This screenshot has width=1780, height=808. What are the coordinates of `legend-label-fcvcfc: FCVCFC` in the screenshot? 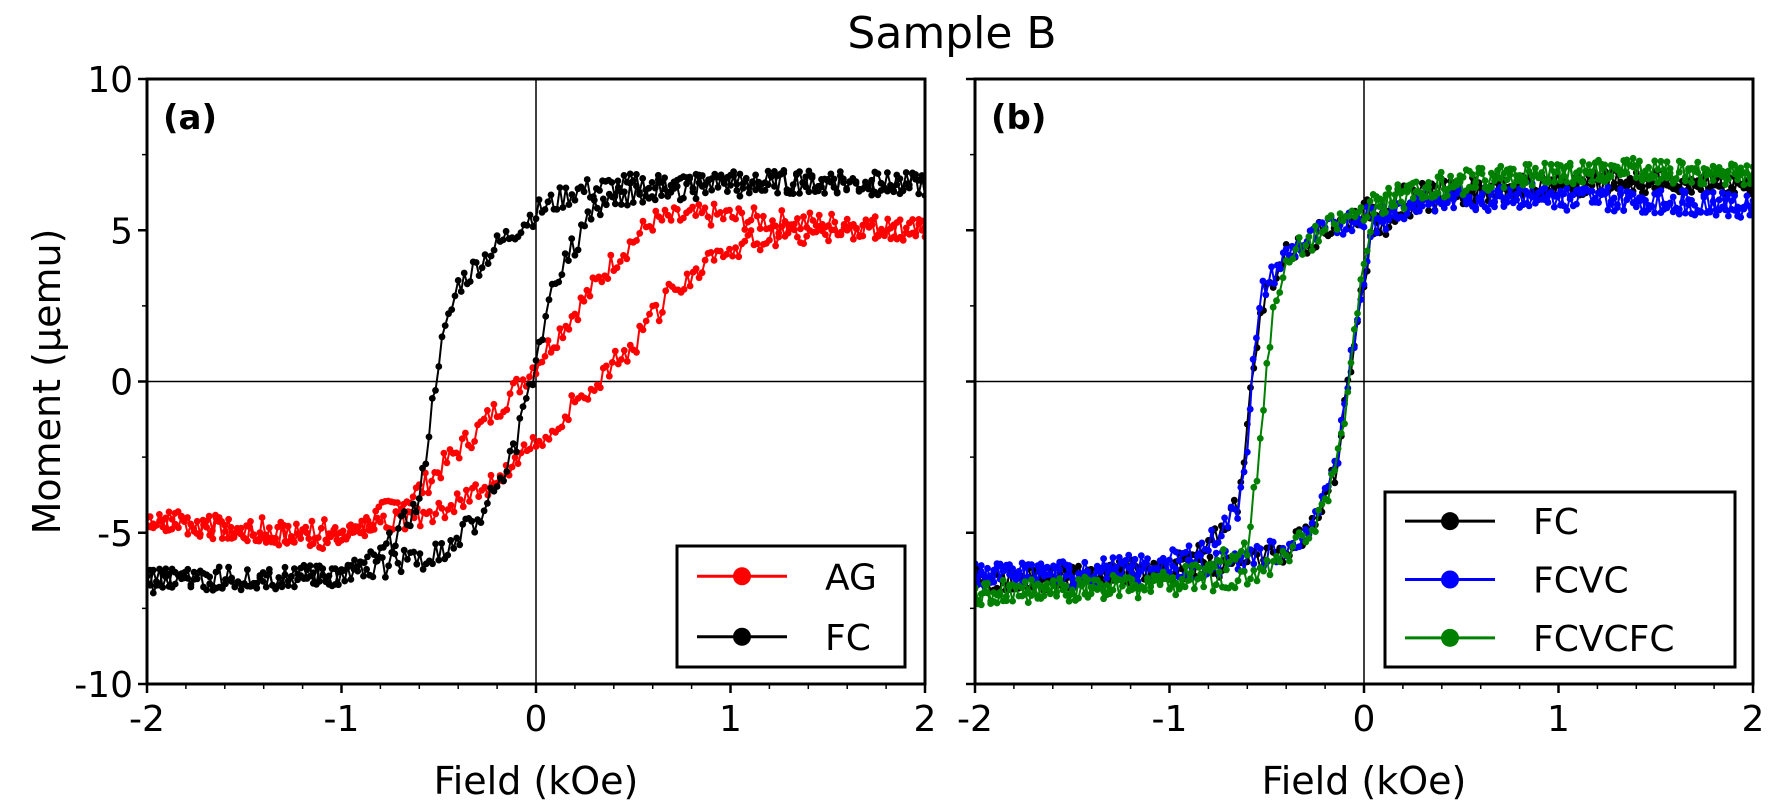 It's located at (1603, 639).